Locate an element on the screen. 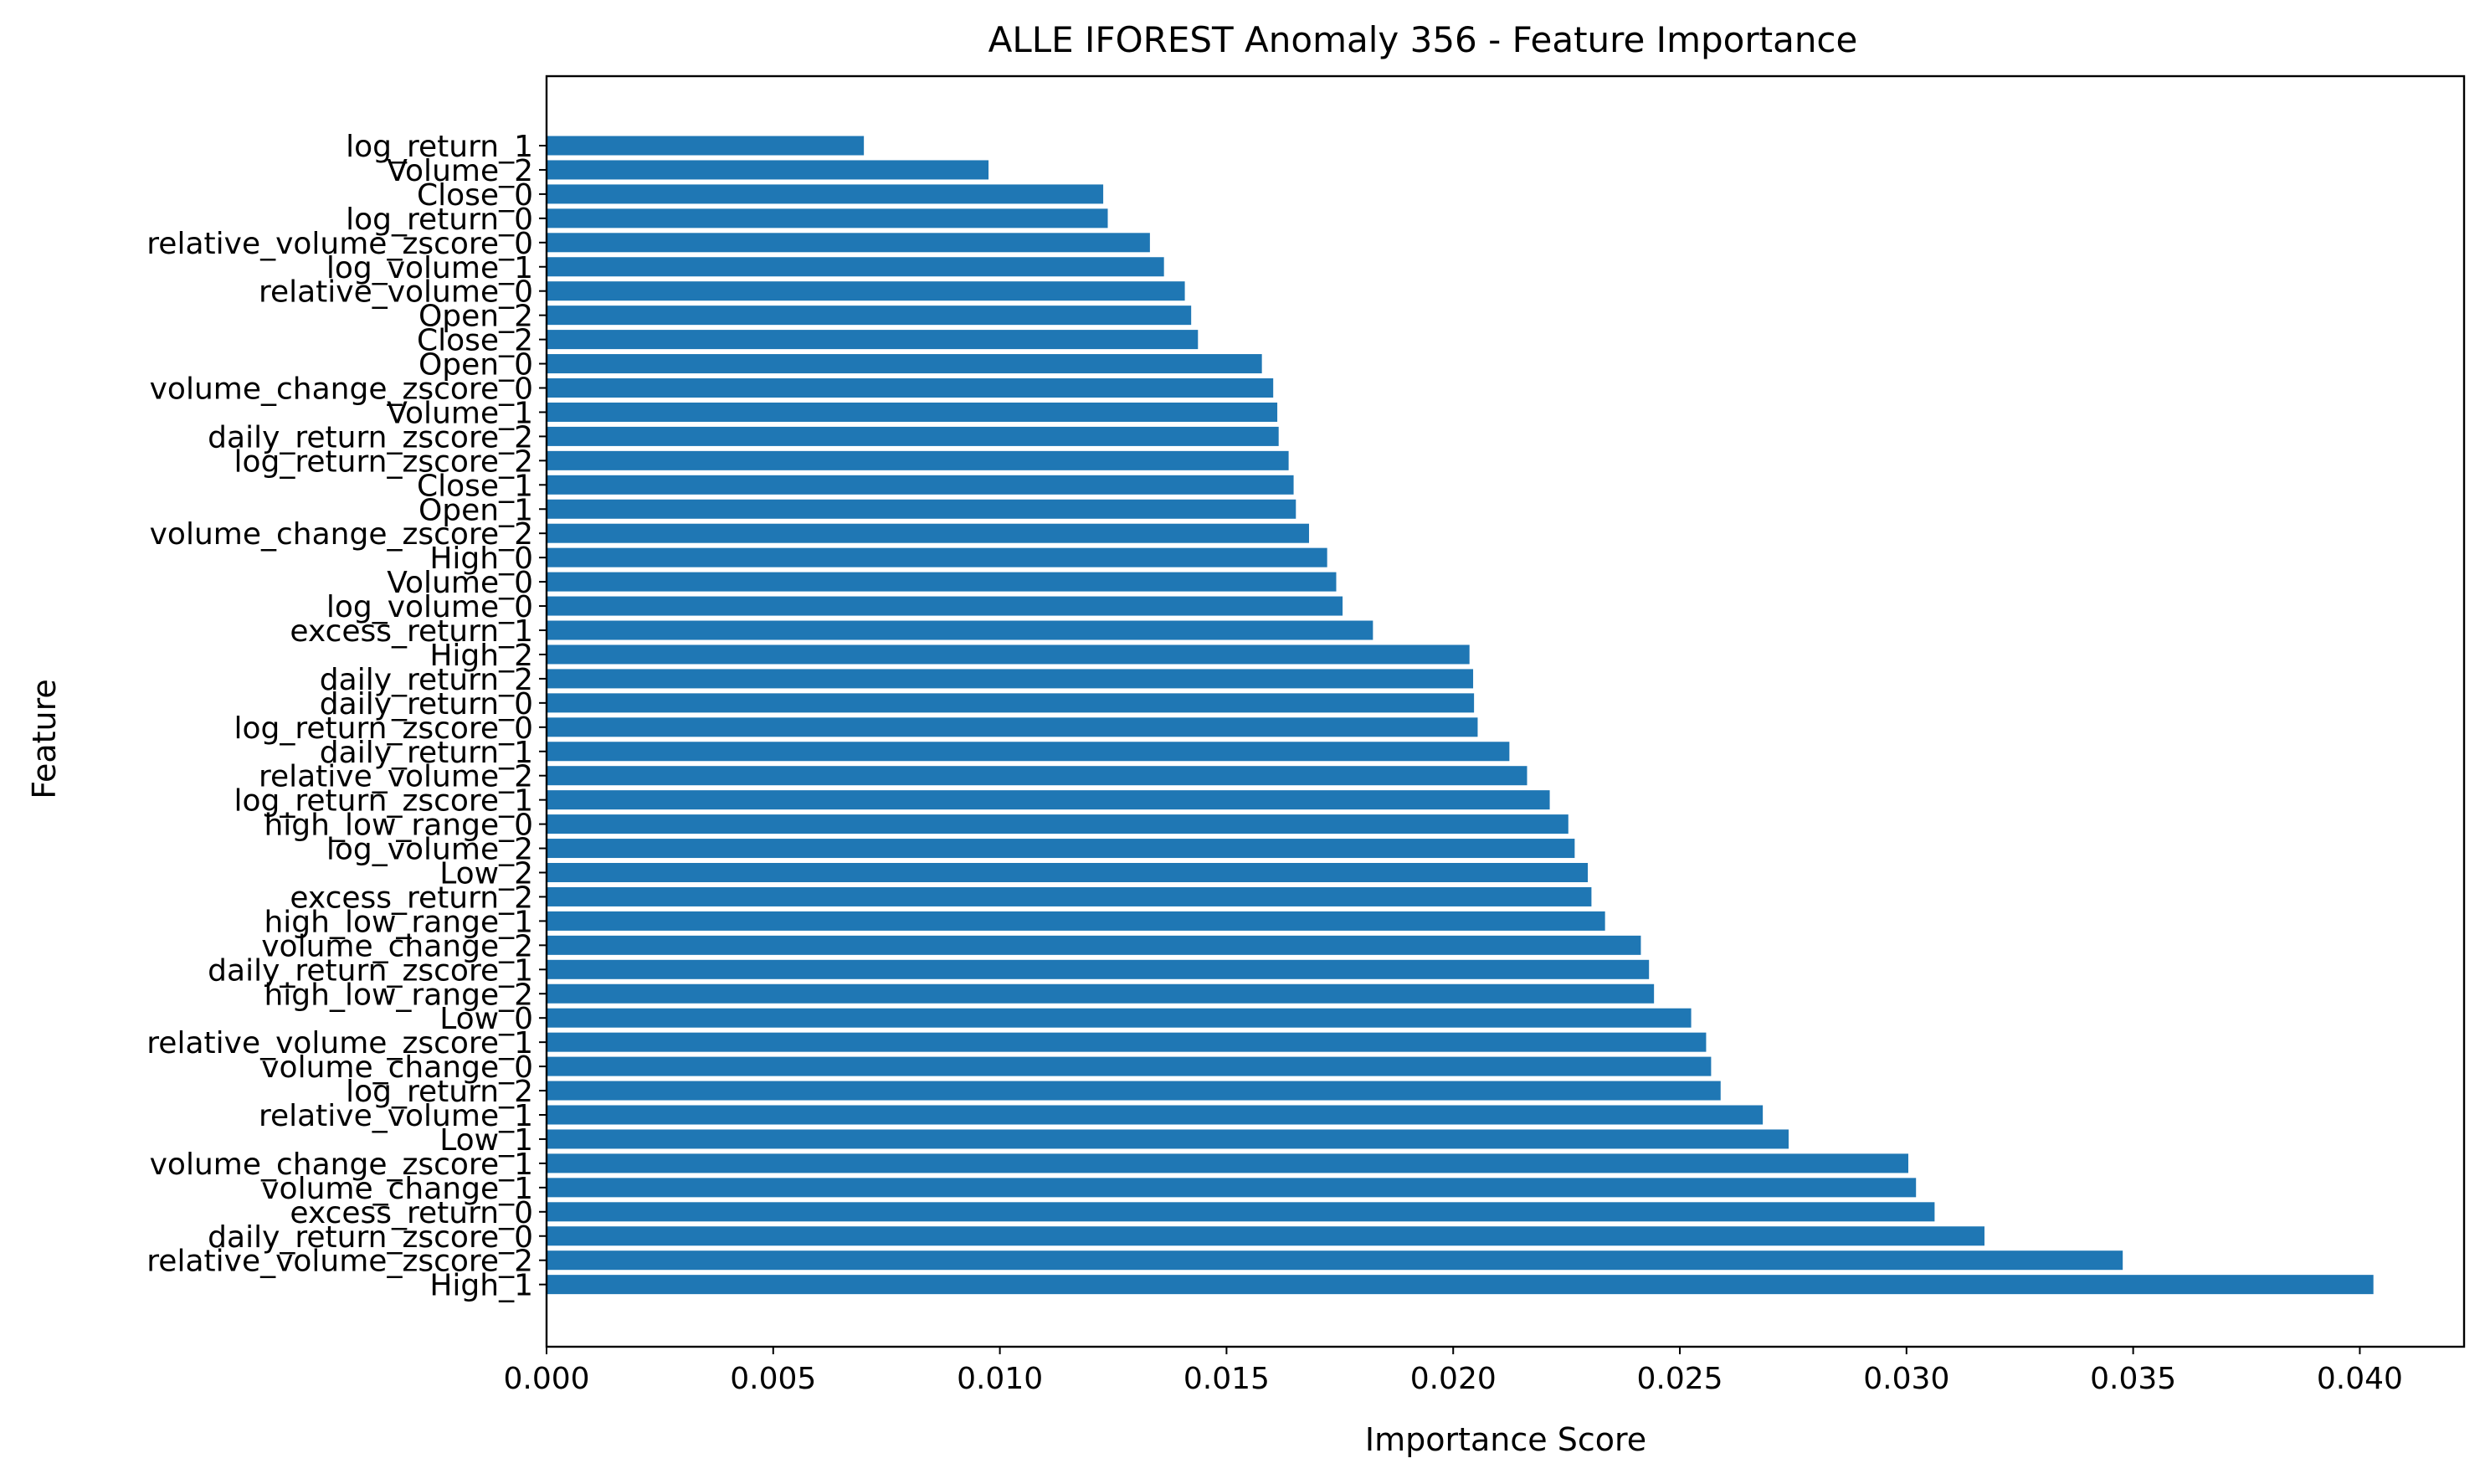  y-tick-label: high_low_range_2 is located at coordinates (398, 995).